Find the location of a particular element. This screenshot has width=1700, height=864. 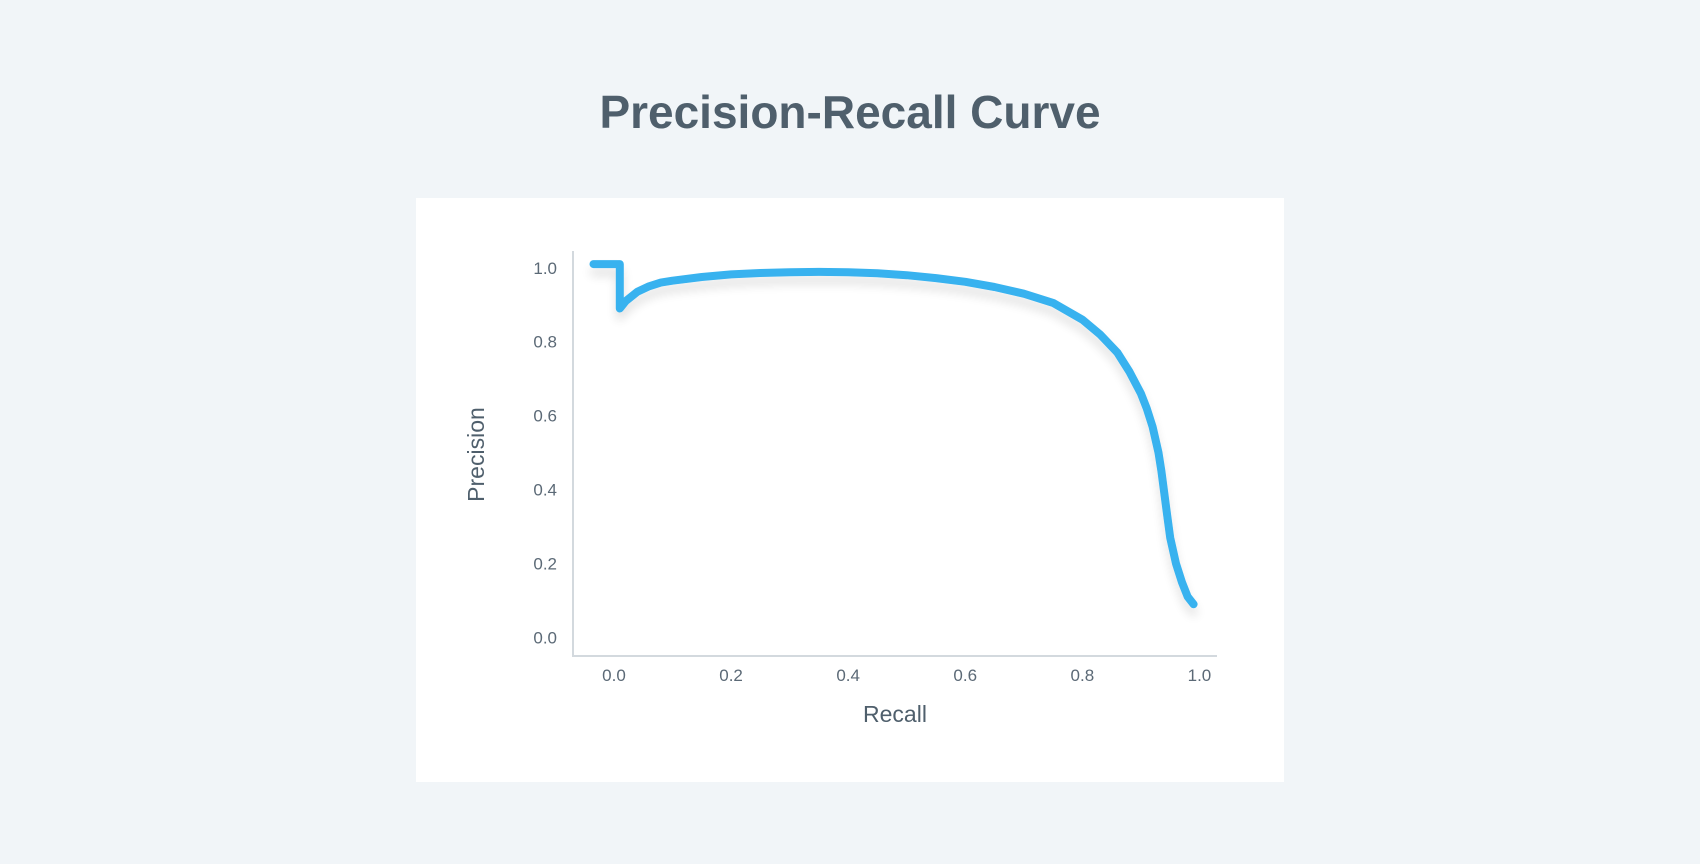

y-tick-label: 0.8 is located at coordinates (545, 342).